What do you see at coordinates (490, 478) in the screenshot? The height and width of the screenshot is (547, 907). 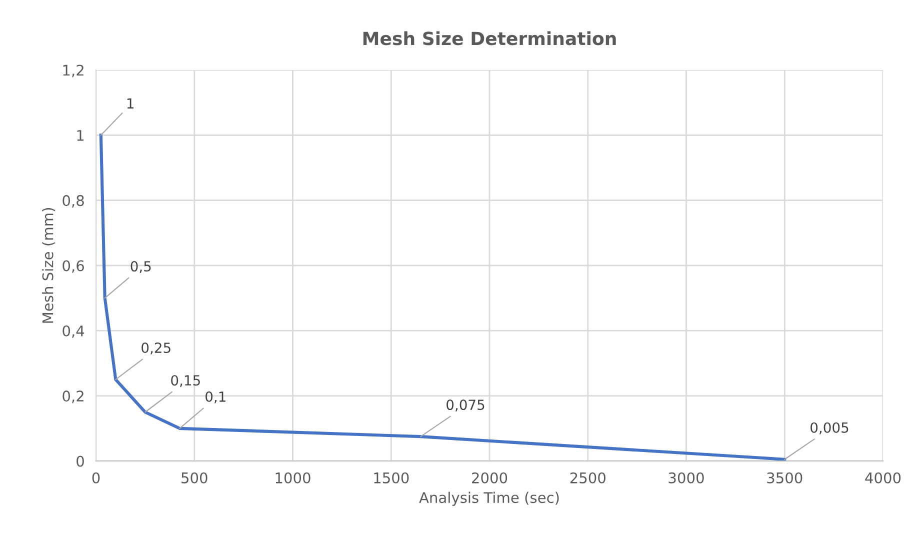 I see `x-tick-label: 2000` at bounding box center [490, 478].